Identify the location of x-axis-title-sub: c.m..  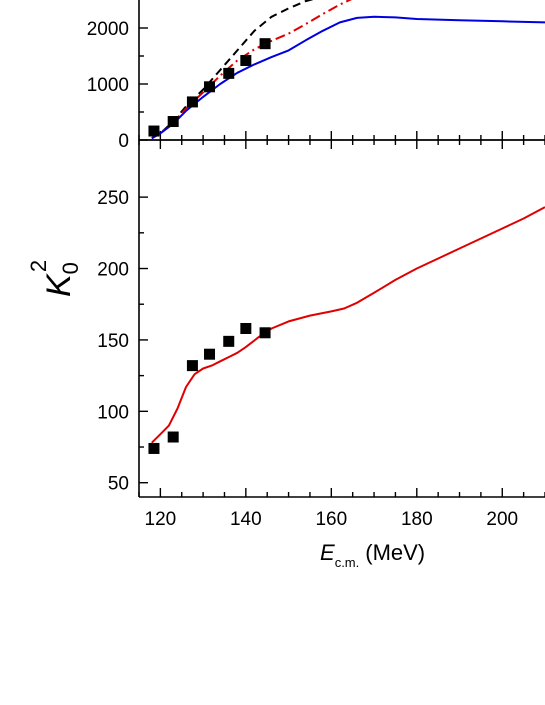
(347, 562).